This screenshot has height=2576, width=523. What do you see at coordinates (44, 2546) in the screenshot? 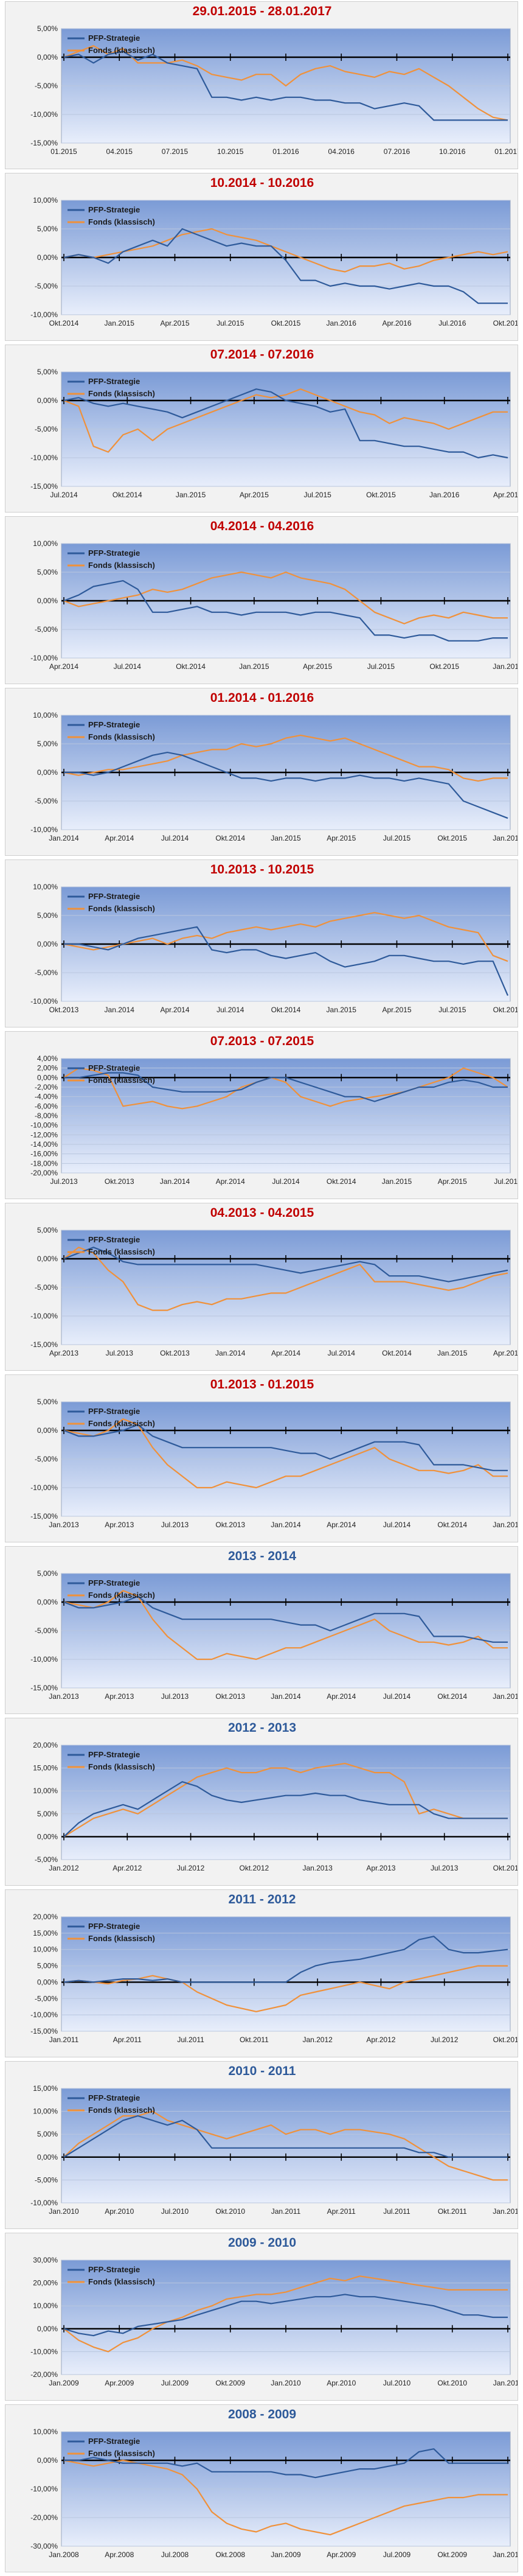
I see `y-tick-label: -30,00%` at bounding box center [44, 2546].